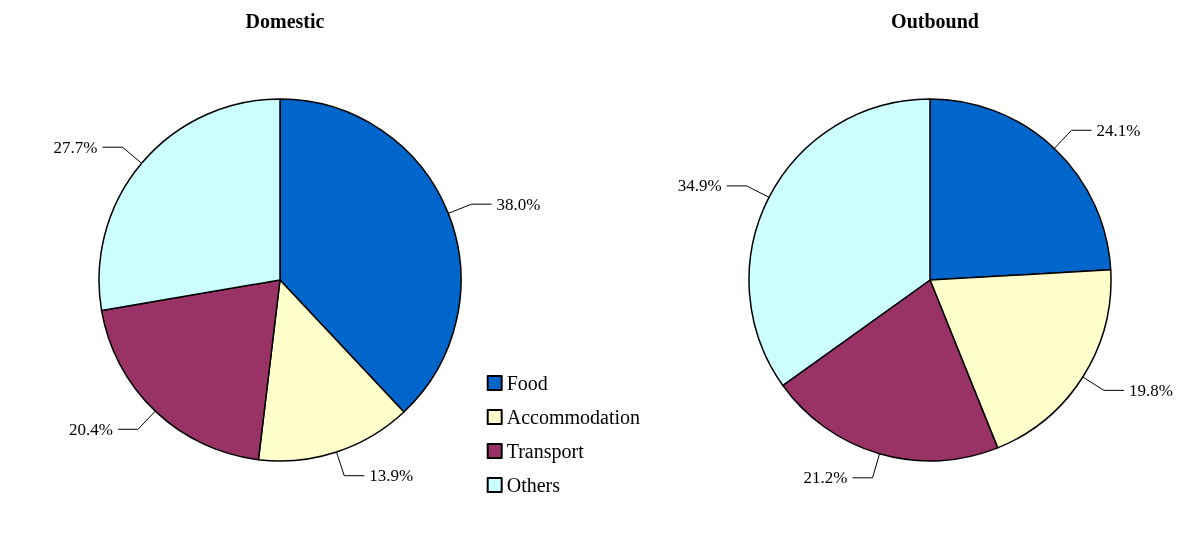 The height and width of the screenshot is (540, 1193). Describe the element at coordinates (285, 21) in the screenshot. I see `chart-title: Domestic` at that location.